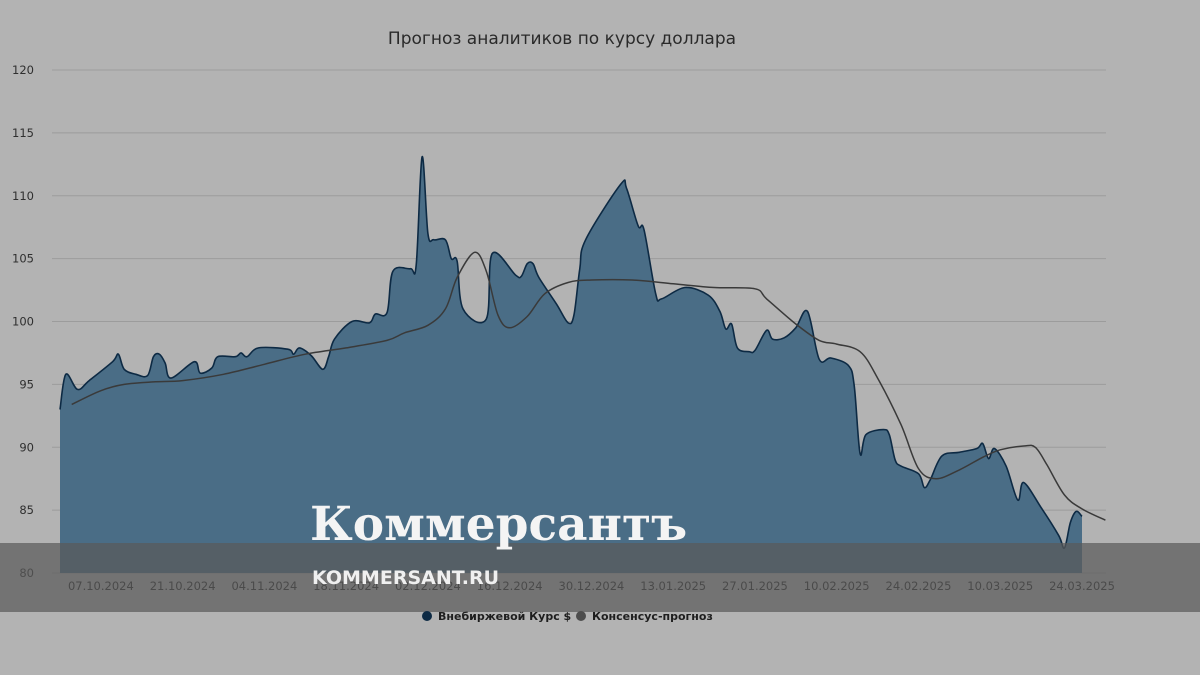 Image resolution: width=1200 pixels, height=675 pixels. I want to click on y-axis-ticks: 12011511010510095908580, so click(23, 321).